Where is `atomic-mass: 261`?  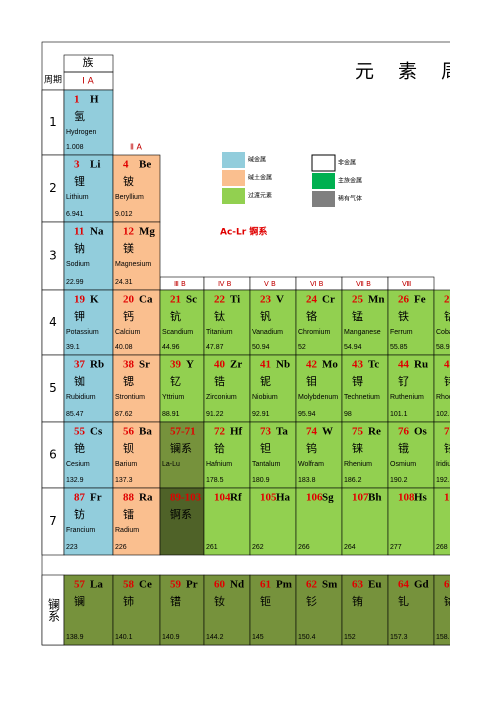
atomic-mass: 261 is located at coordinates (212, 547).